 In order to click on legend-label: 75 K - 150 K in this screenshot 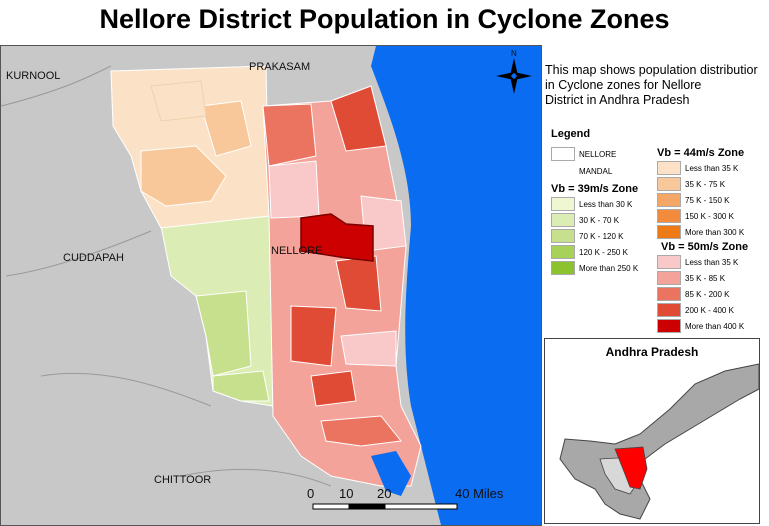, I will do `click(707, 200)`.